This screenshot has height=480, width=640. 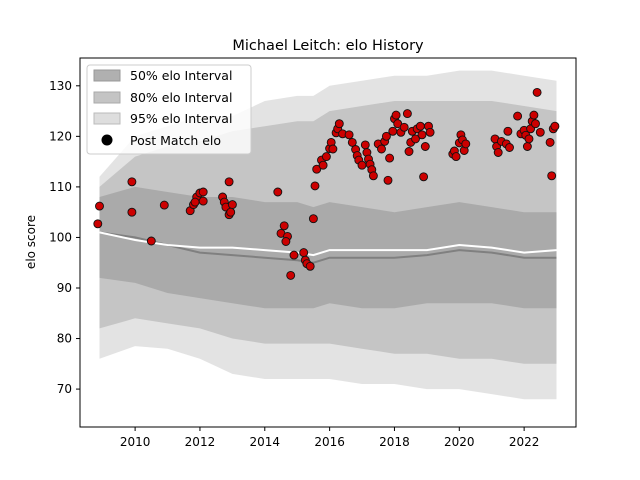 I want to click on x-tick-label: 2014, so click(x=265, y=442).